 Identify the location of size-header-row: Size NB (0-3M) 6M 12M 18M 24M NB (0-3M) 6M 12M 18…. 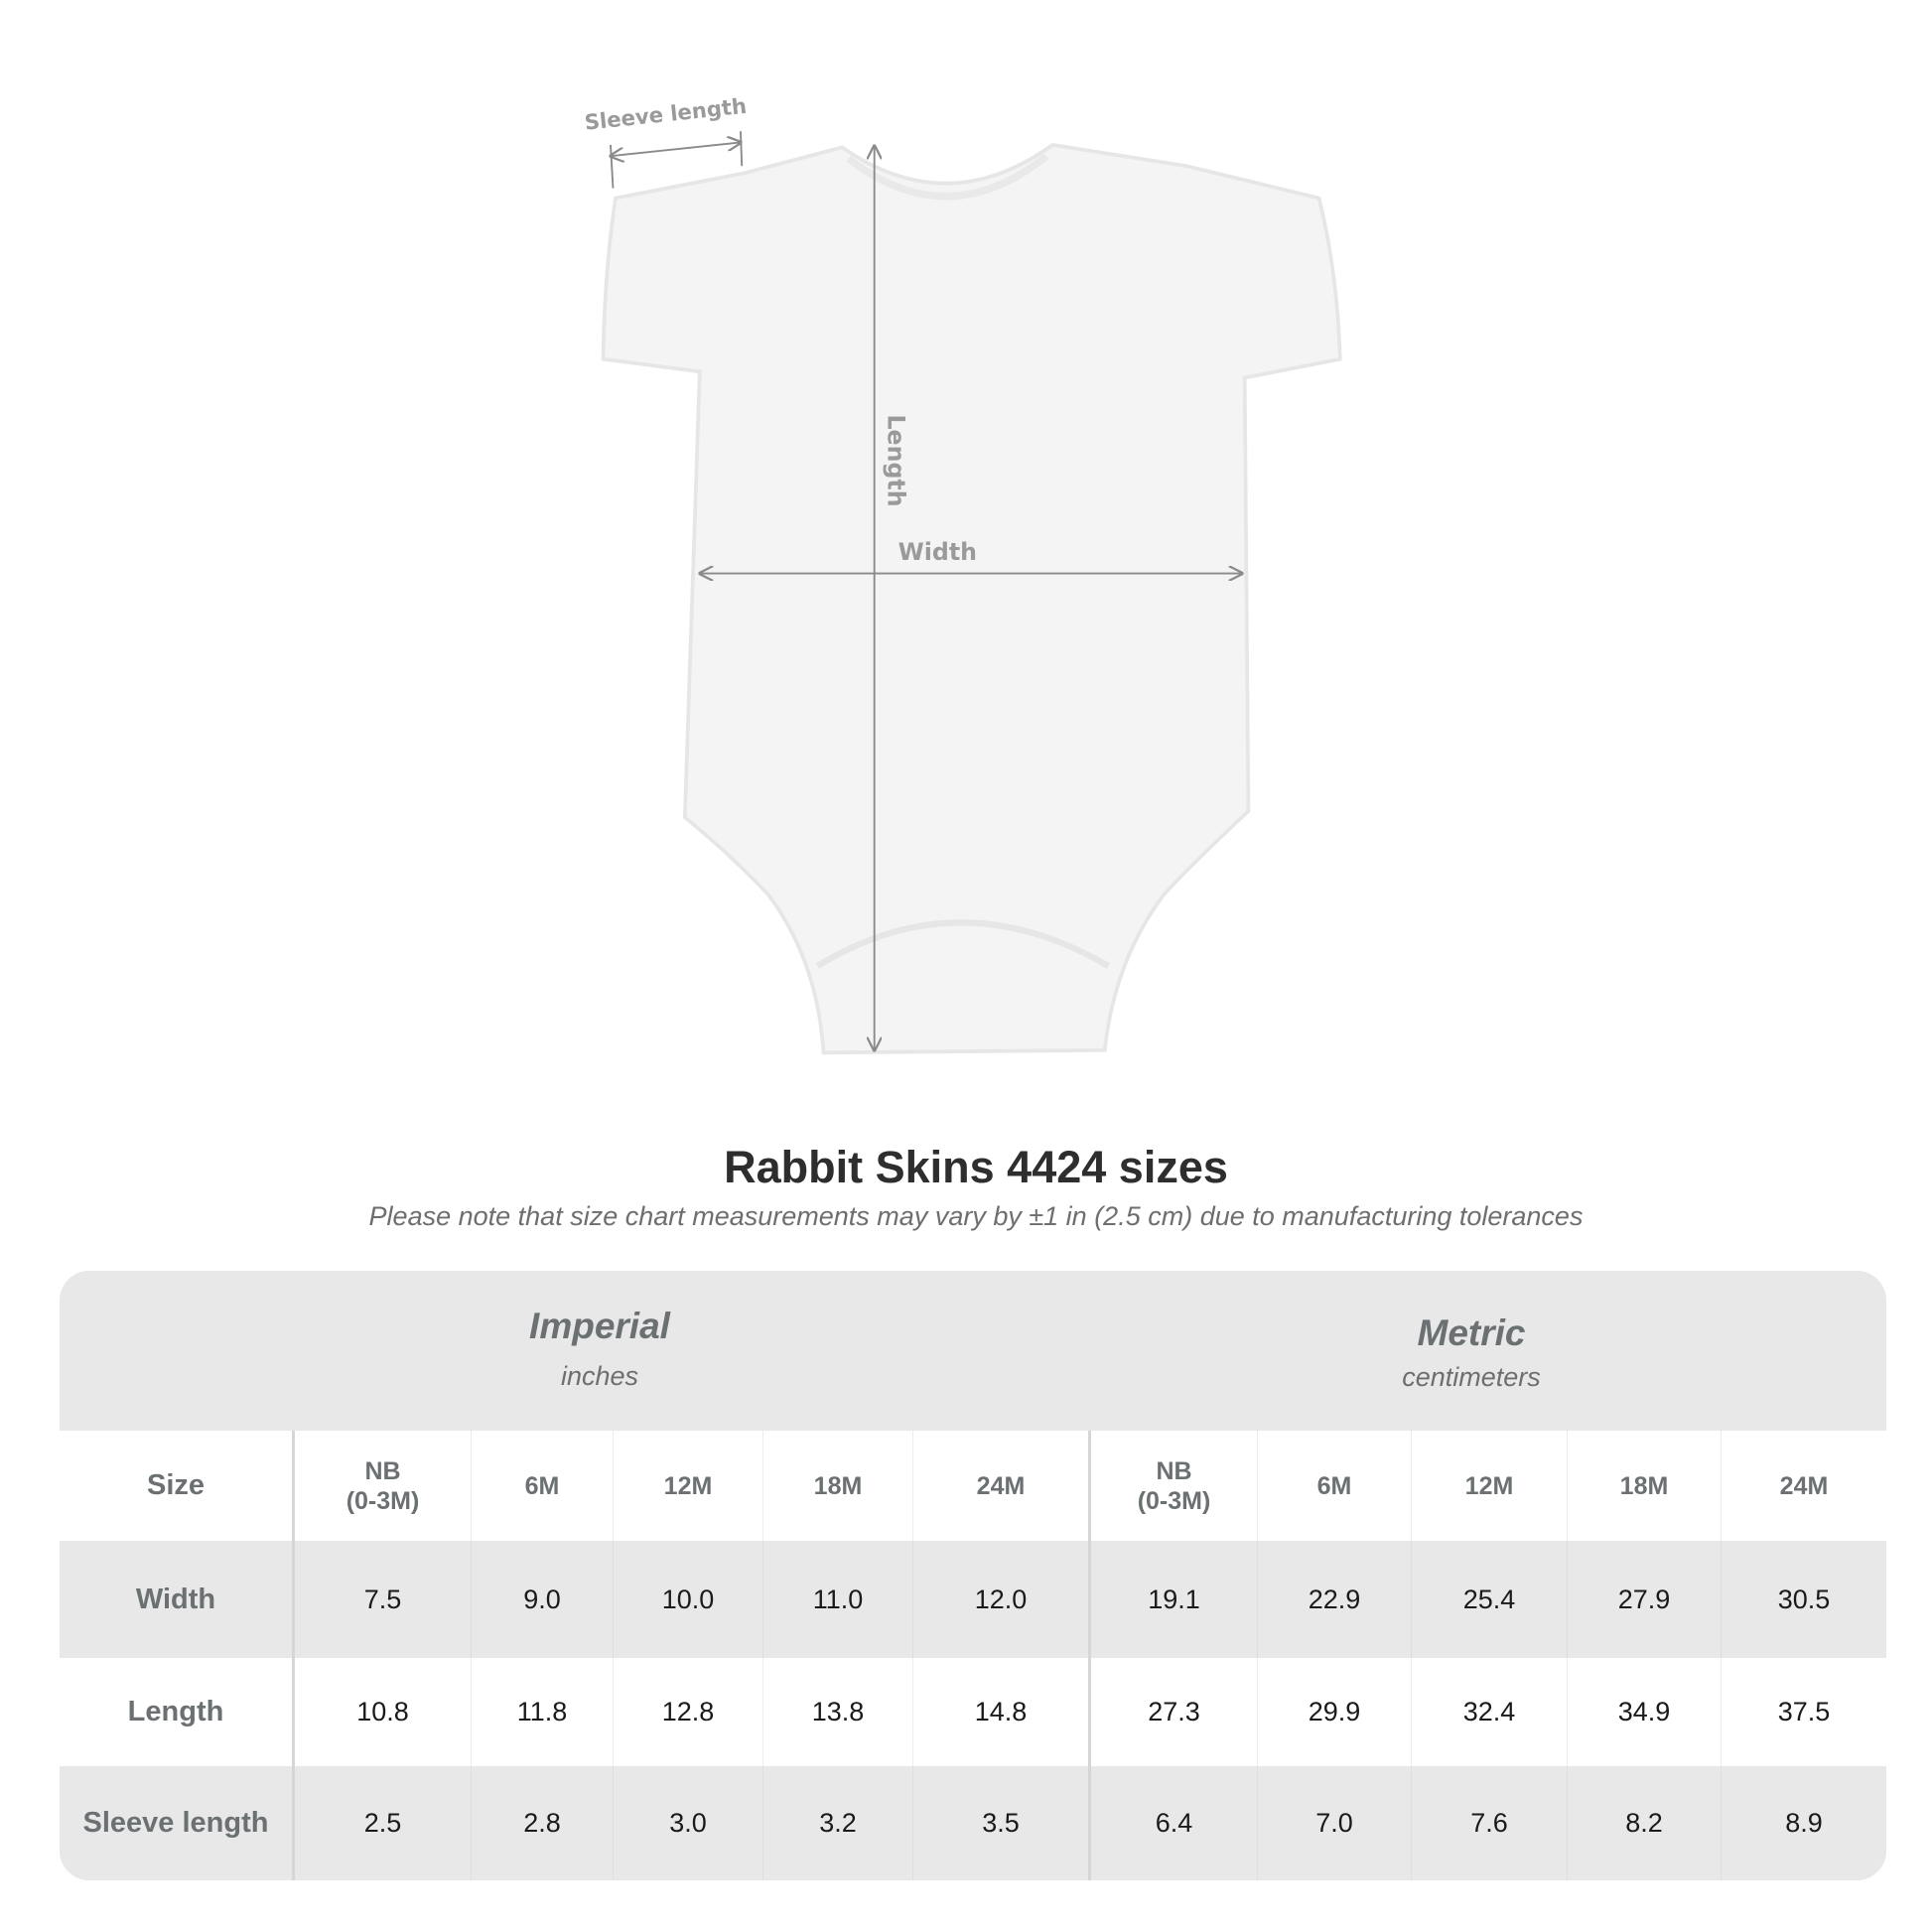
(973, 1486).